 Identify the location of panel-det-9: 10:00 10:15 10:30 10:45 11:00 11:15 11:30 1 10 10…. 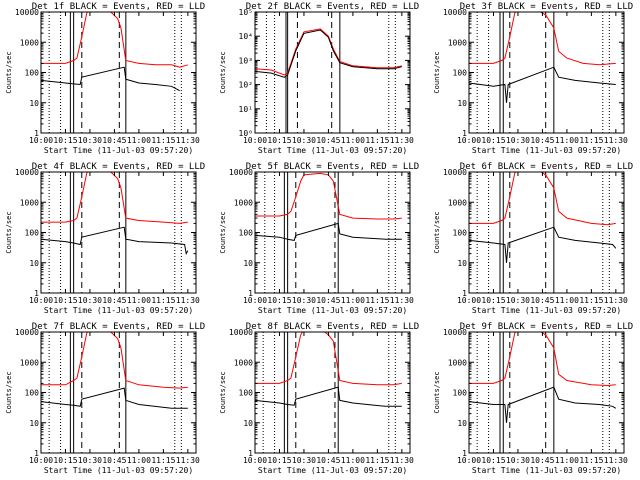
(533, 398).